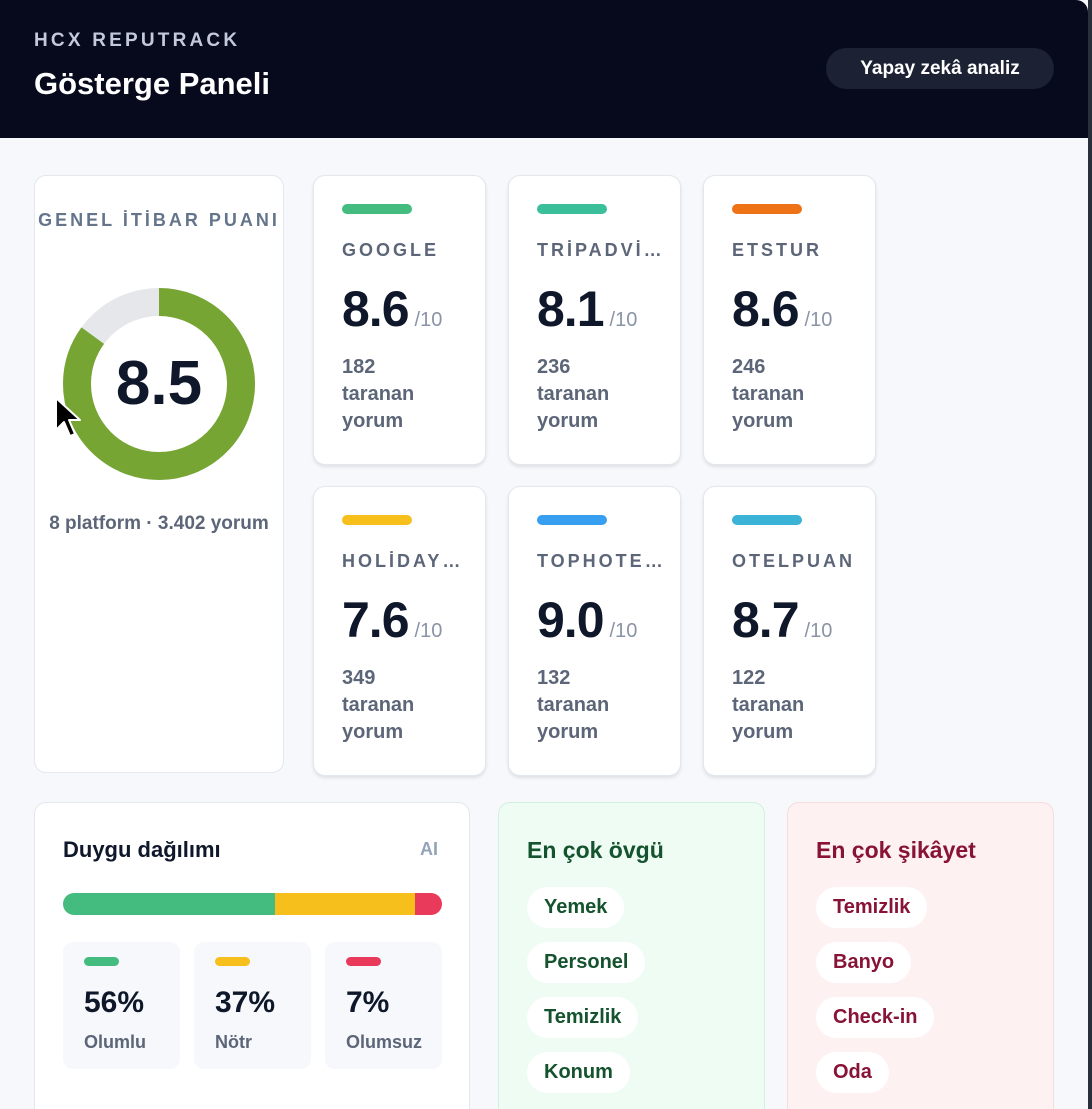  I want to click on platform-name: HOLİDAYCHECK, so click(406, 561).